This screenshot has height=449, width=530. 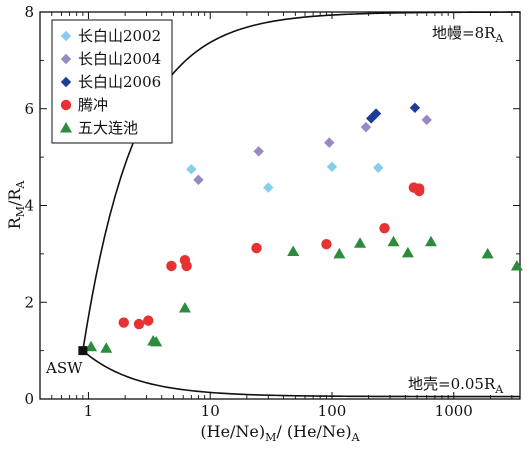 I want to click on x-axis-label: (He/Ne)M/ (He/Ne)A, so click(x=280, y=433).